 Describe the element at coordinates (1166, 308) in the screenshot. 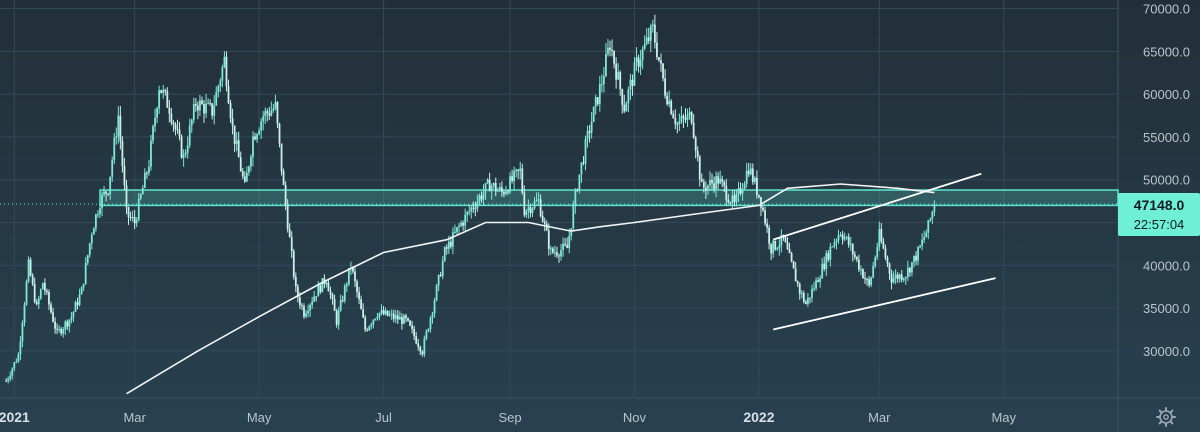

I see `y-tick-label: 35000.0` at that location.